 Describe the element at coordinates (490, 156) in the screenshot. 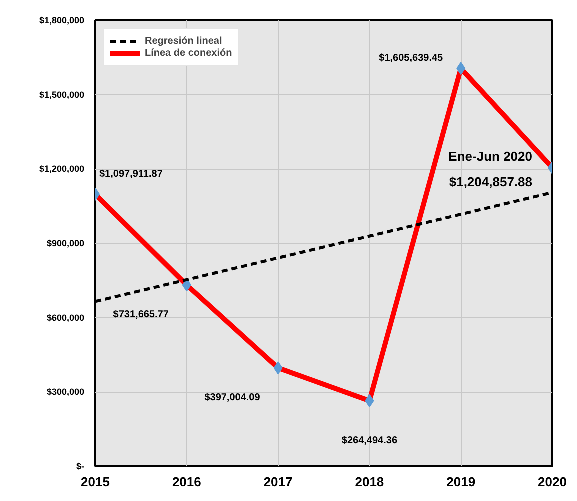

I see `annotation: Ene-Jun 2020` at that location.